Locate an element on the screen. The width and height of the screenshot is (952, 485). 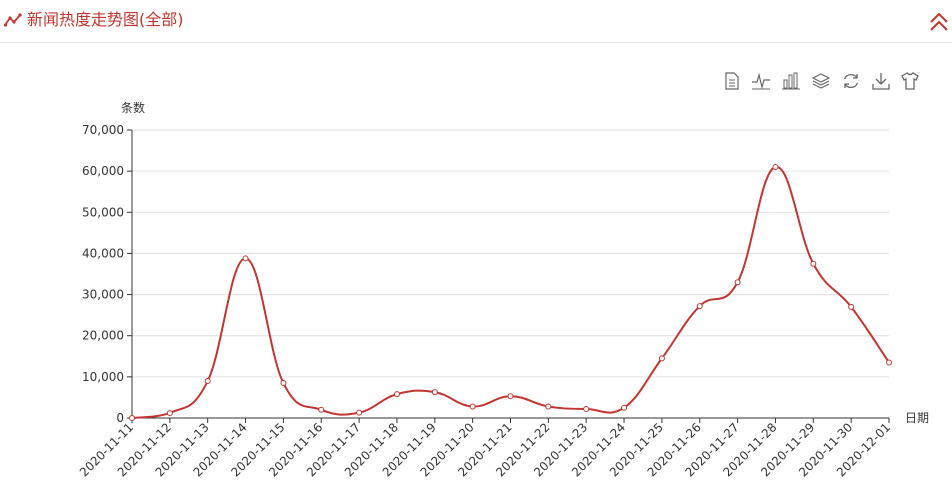
page-title: 新闻热度走势图(全部) is located at coordinates (105, 19).